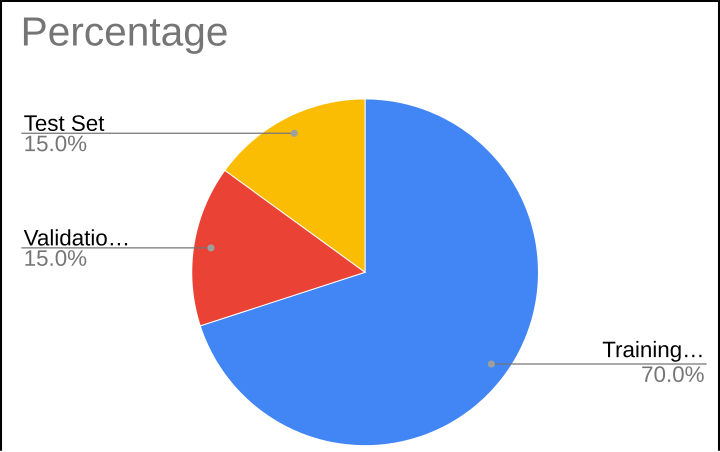  I want to click on slice-label: Test Set, so click(64, 123).